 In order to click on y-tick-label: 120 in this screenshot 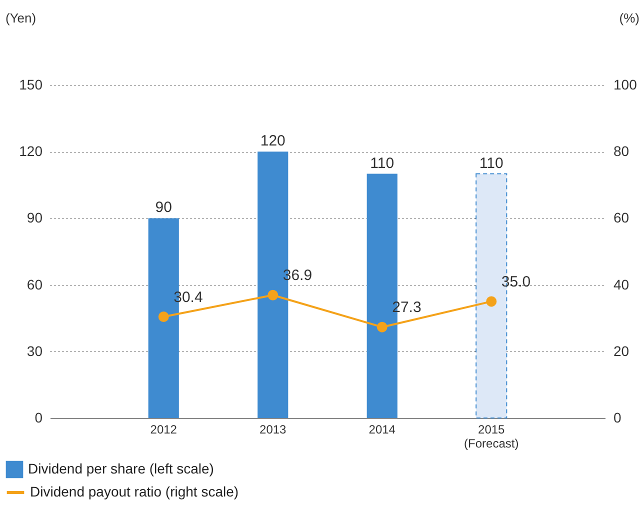, I will do `click(31, 151)`.